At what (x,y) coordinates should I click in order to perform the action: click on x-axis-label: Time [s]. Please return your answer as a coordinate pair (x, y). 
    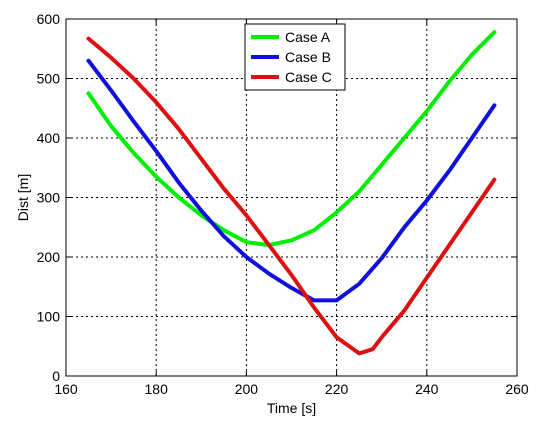
    Looking at the image, I should click on (291, 408).